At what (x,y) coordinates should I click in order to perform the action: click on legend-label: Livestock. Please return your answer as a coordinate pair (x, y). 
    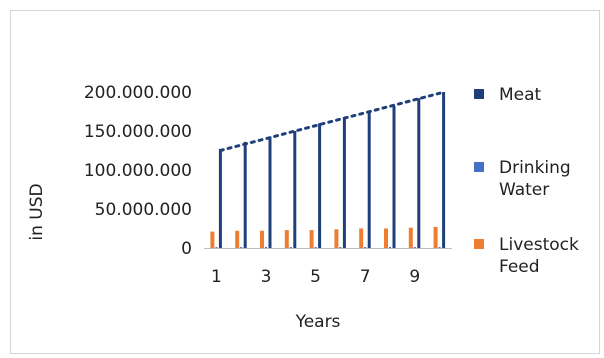
    Looking at the image, I should click on (539, 245).